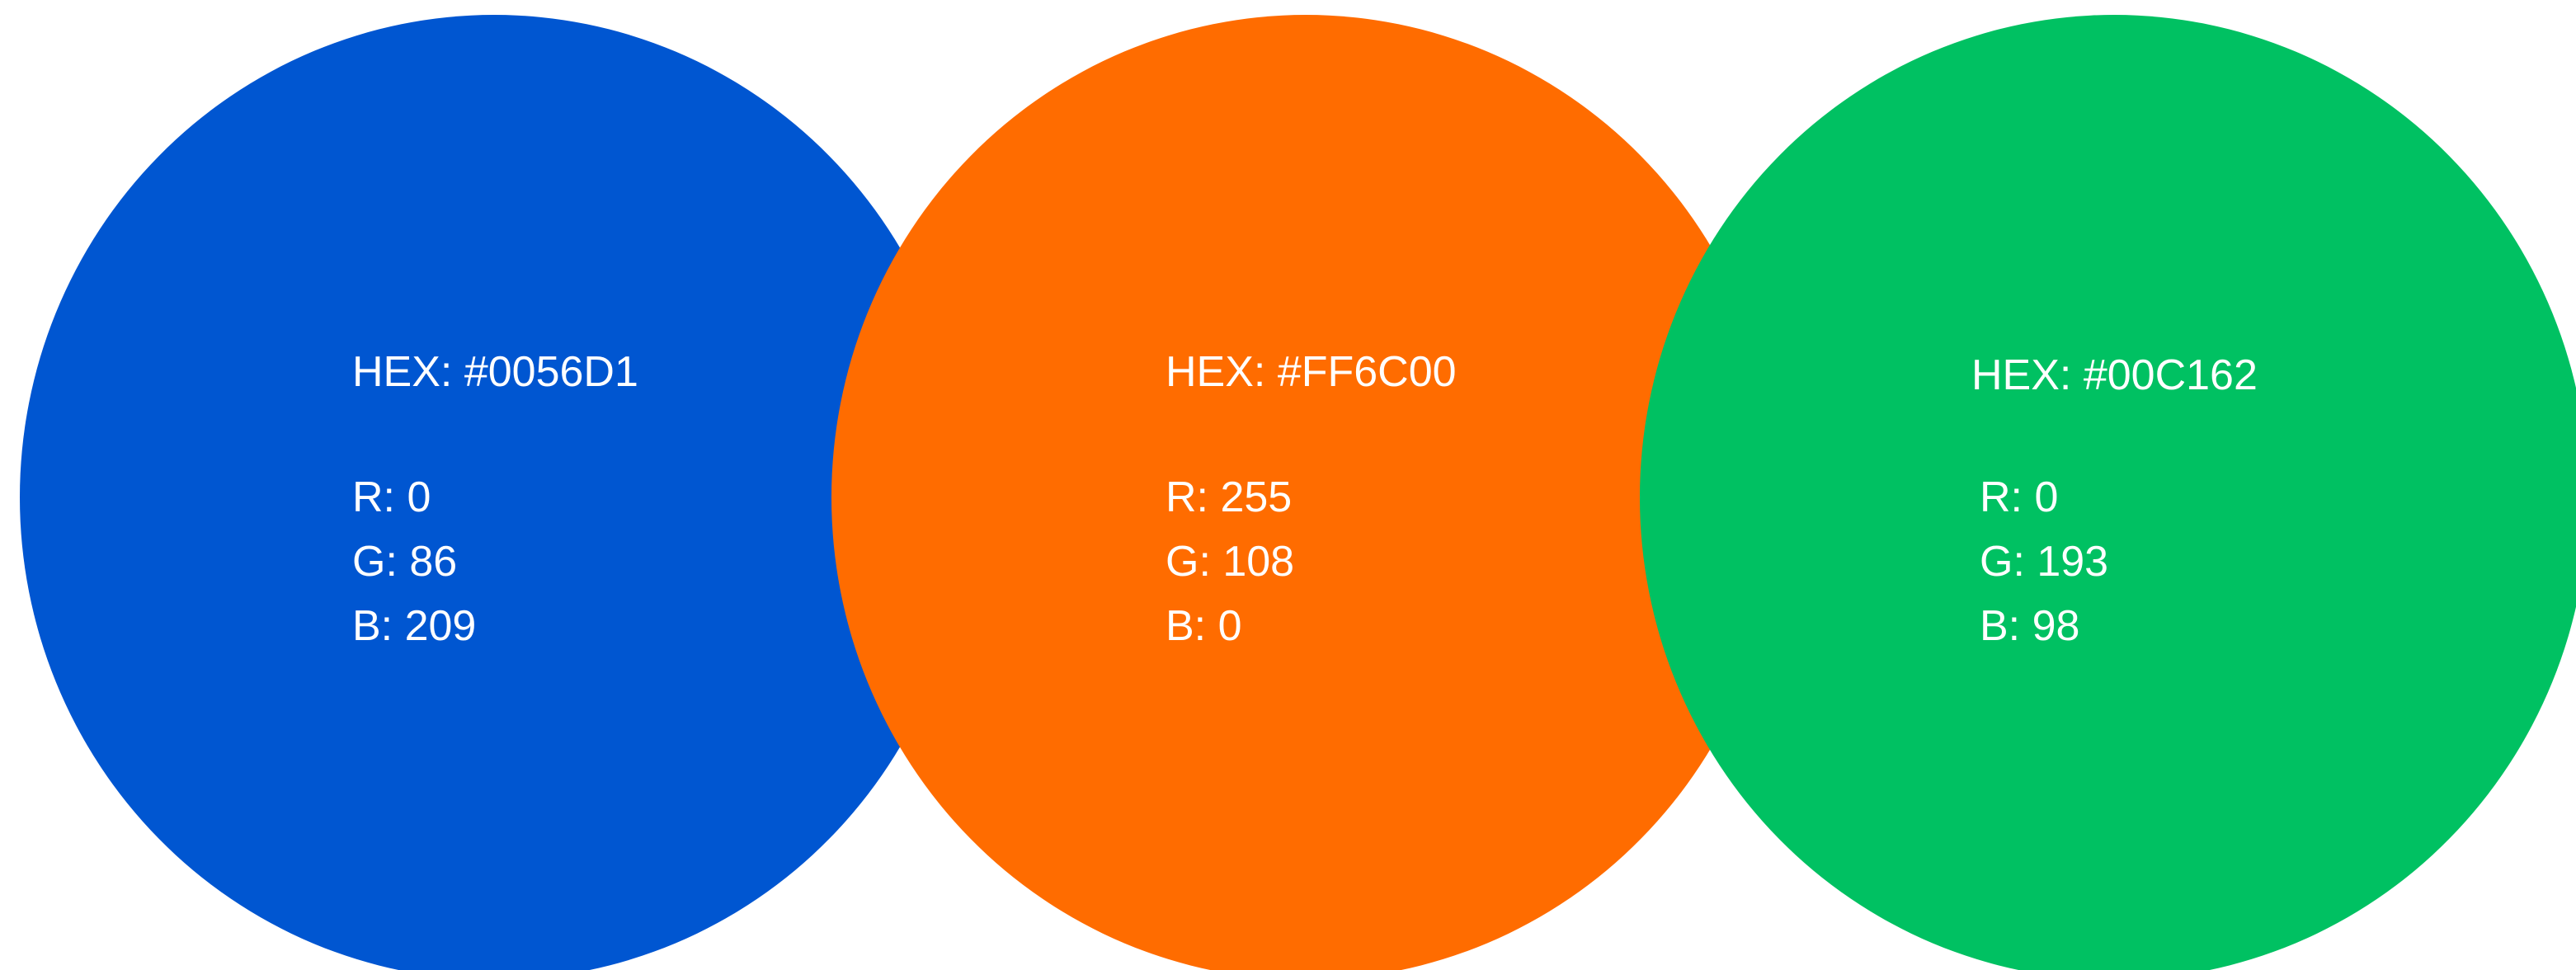  What do you see at coordinates (2045, 562) in the screenshot?
I see `green-value: G: 193` at bounding box center [2045, 562].